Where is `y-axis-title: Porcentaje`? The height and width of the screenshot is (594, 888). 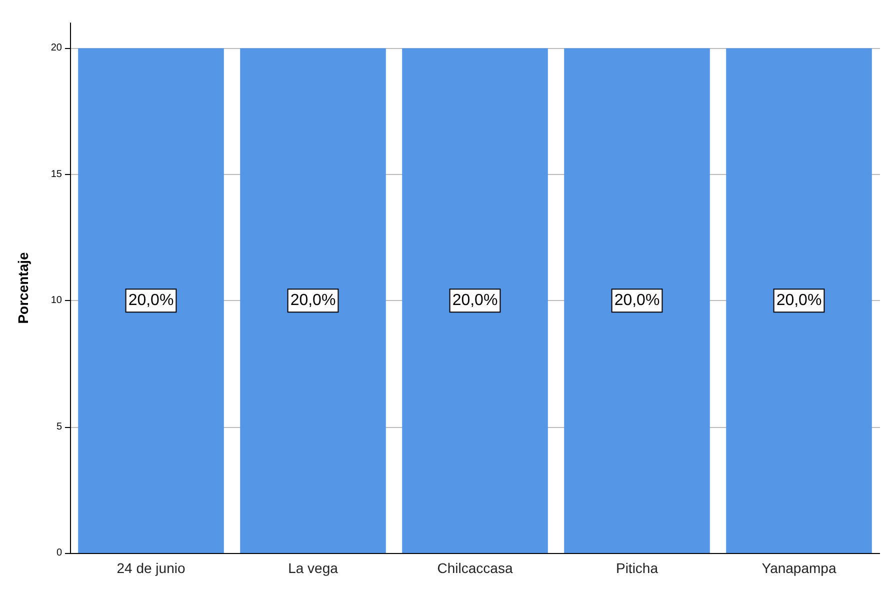
y-axis-title: Porcentaje is located at coordinates (23, 288).